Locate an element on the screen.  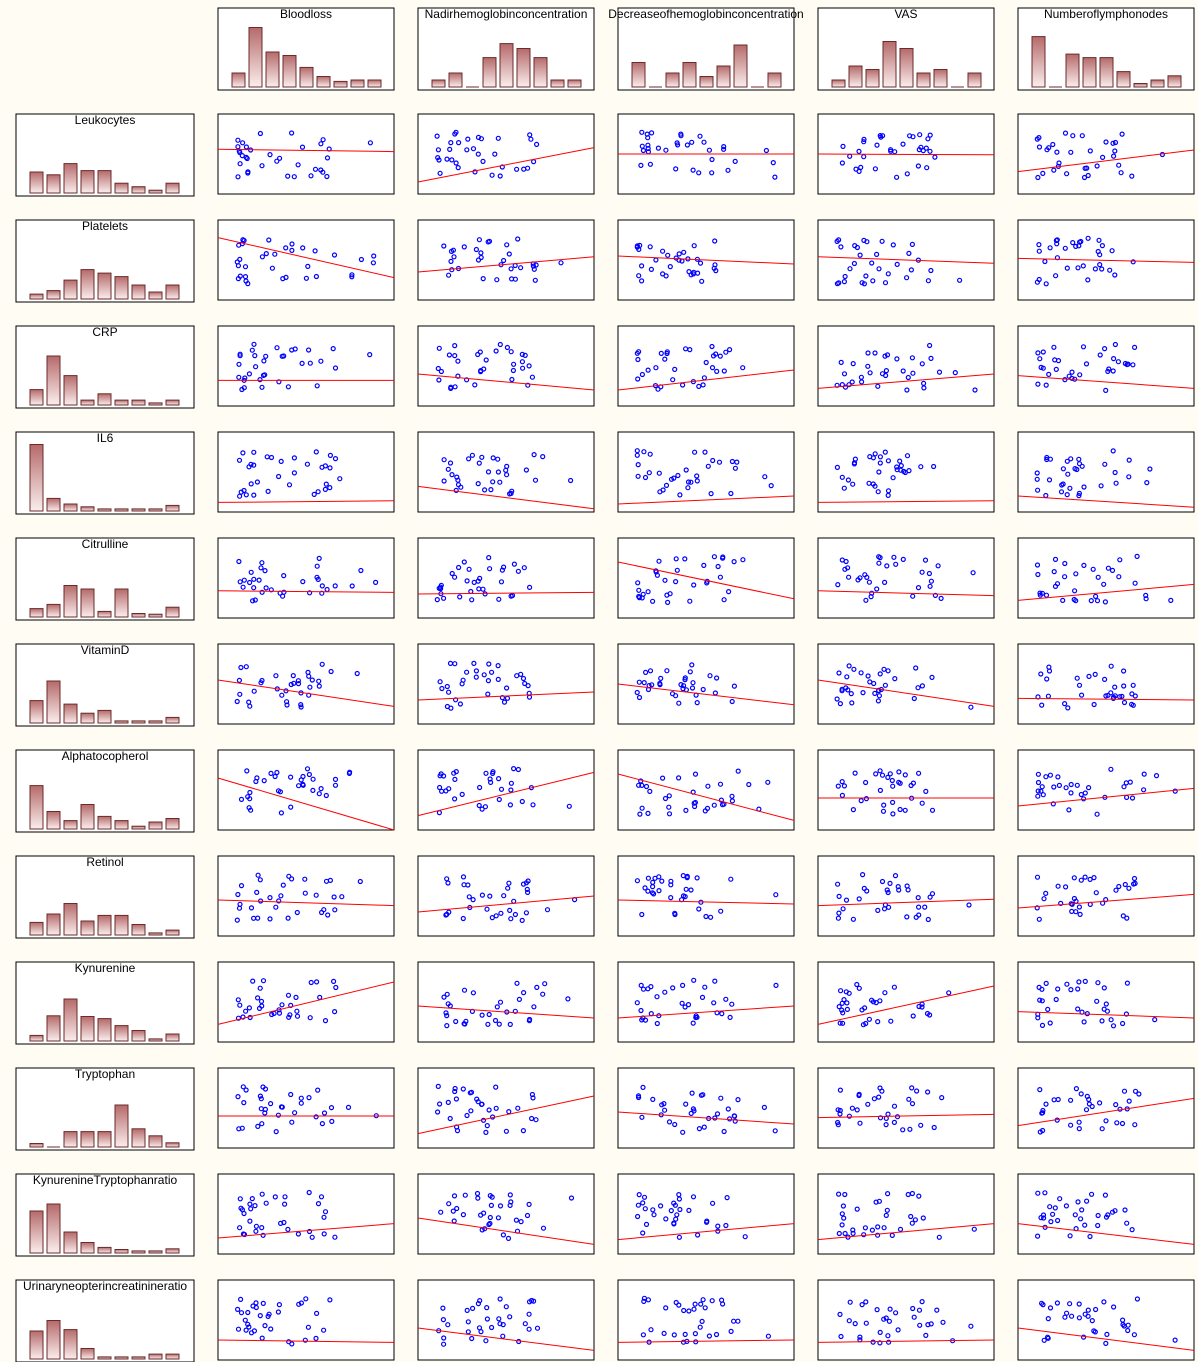
row-variable-label: Retinol is located at coordinates (104, 862).